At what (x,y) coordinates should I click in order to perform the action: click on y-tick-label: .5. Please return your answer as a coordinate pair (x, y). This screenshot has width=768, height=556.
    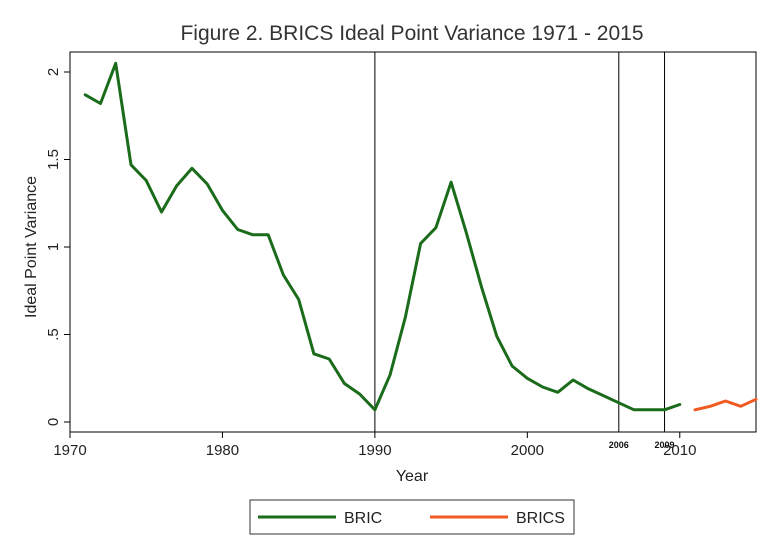
    Looking at the image, I should click on (53, 334).